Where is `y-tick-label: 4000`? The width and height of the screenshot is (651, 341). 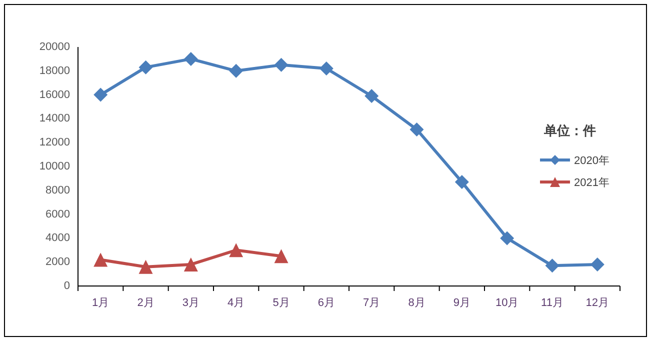 y-tick-label: 4000 is located at coordinates (58, 238).